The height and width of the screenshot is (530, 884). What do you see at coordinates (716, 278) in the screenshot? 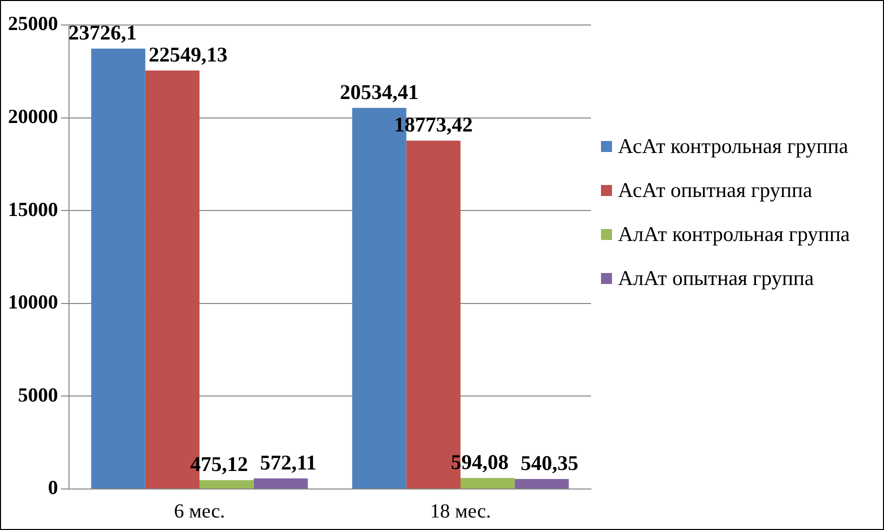
I see `legend-label: АлАт опытная группа` at bounding box center [716, 278].